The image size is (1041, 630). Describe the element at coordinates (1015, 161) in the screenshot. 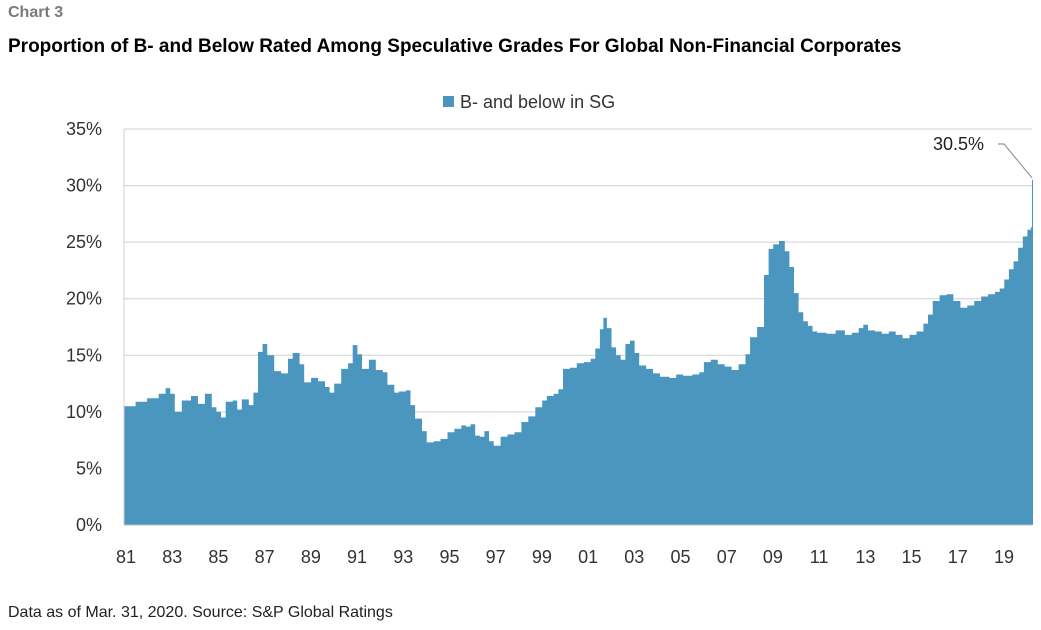

I see `annotation-leader-line` at that location.